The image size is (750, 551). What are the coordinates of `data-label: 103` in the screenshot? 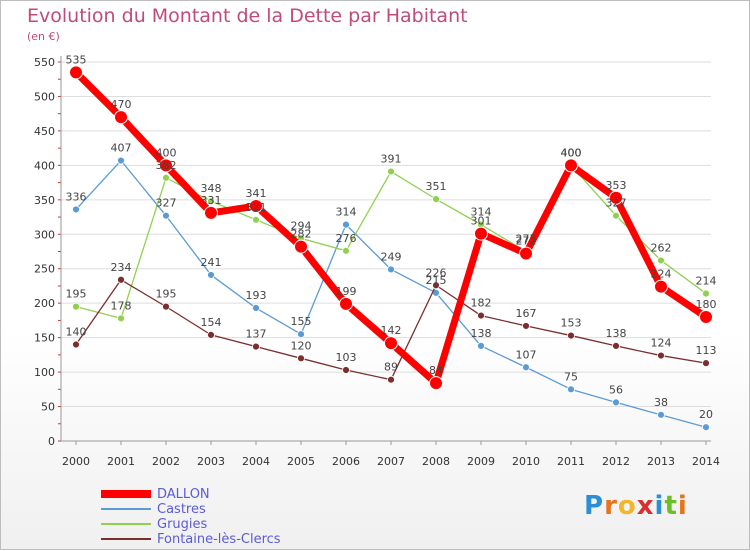 It's located at (346, 357).